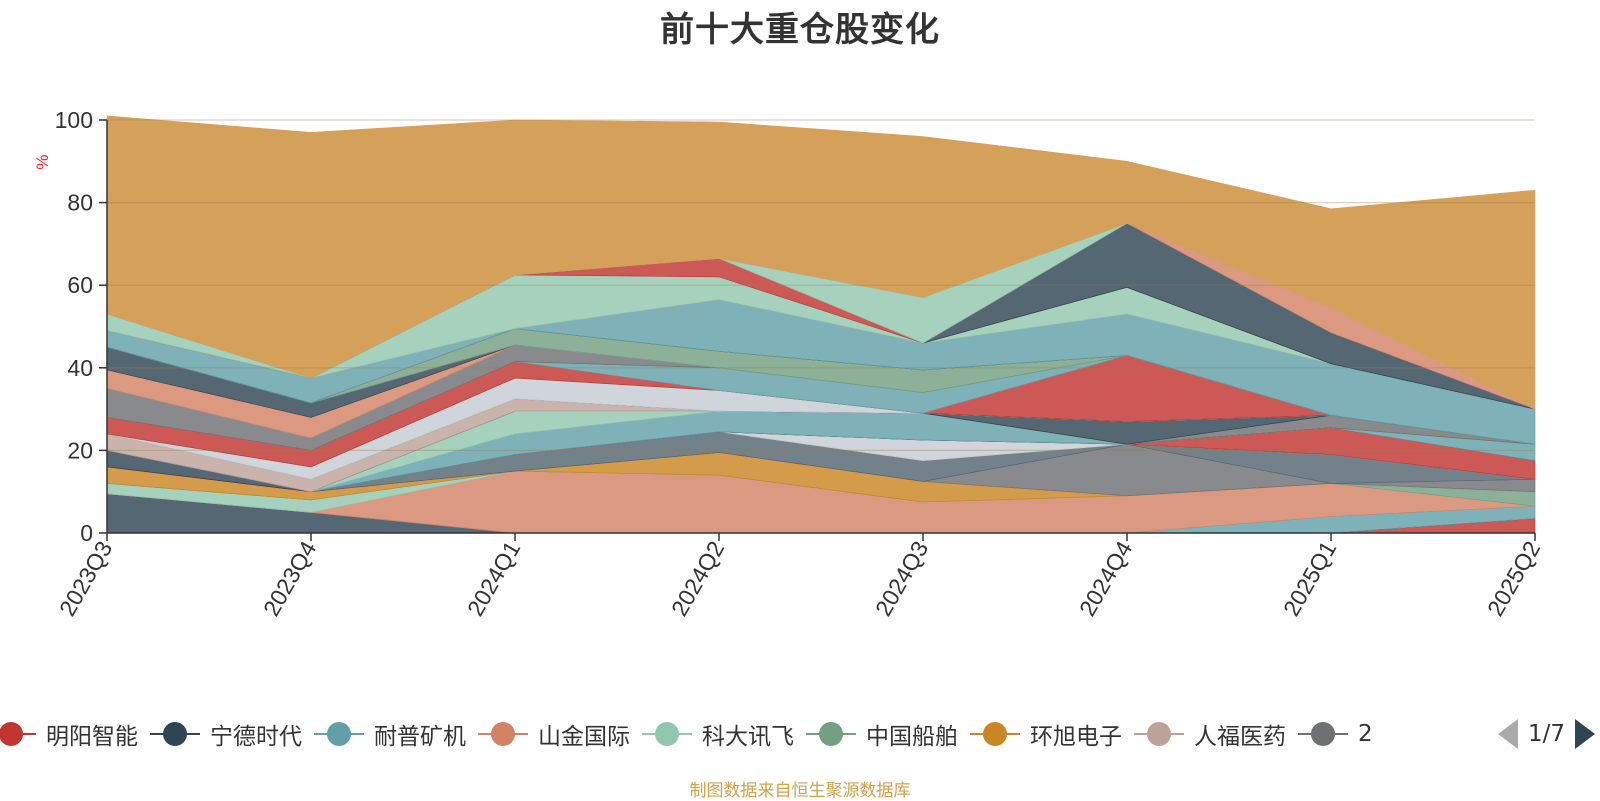 The width and height of the screenshot is (1600, 801). What do you see at coordinates (80, 203) in the screenshot?
I see `y-tick-label: 80` at bounding box center [80, 203].